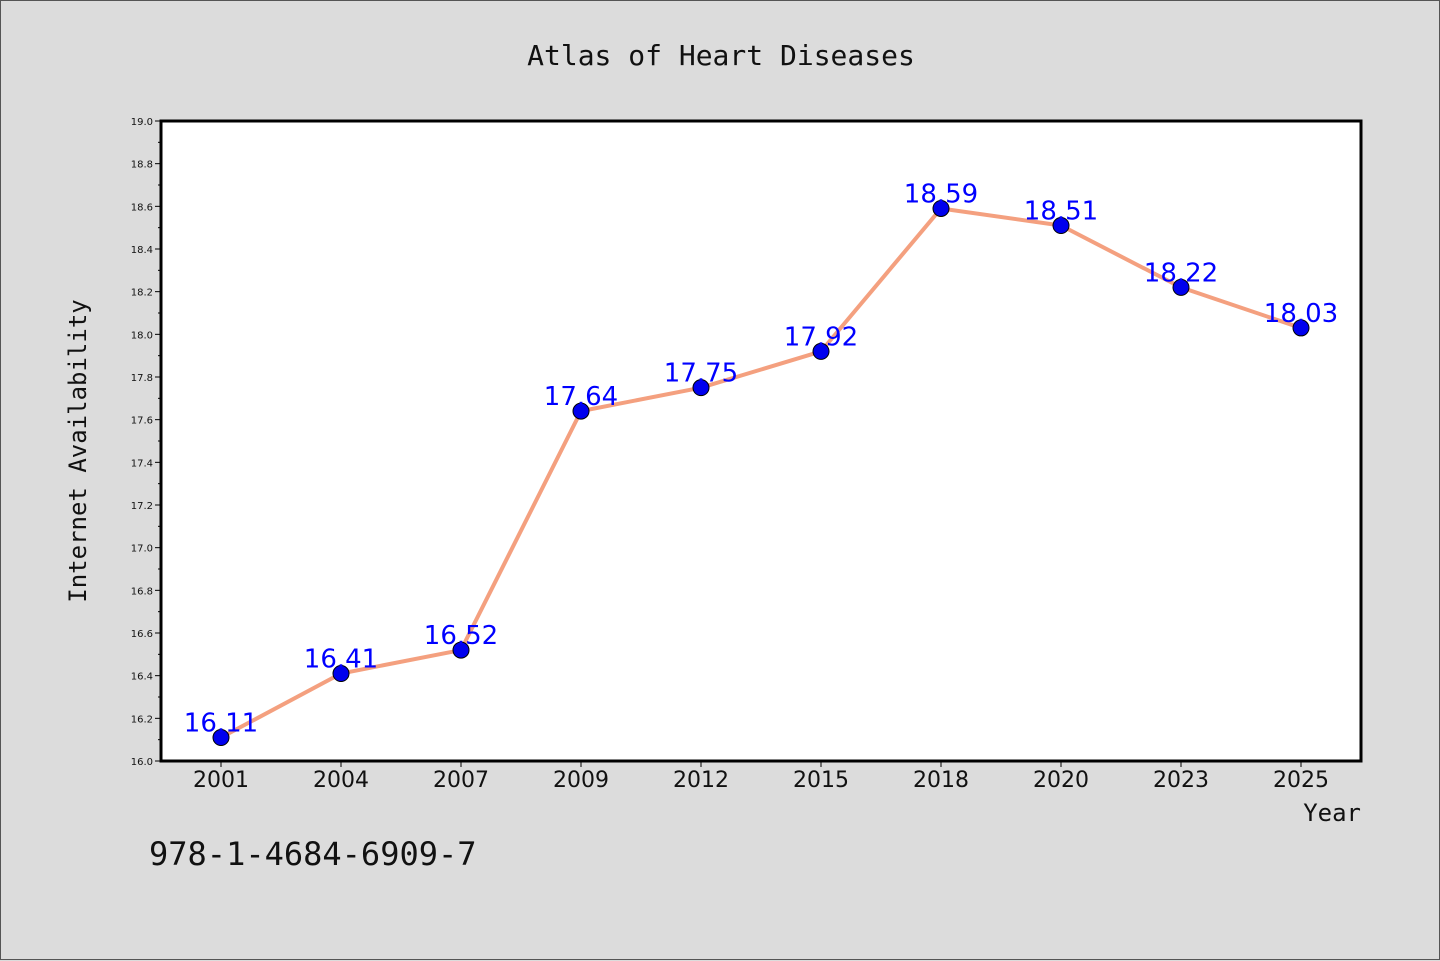  I want to click on y-tick-label: 18.8, so click(142, 165).